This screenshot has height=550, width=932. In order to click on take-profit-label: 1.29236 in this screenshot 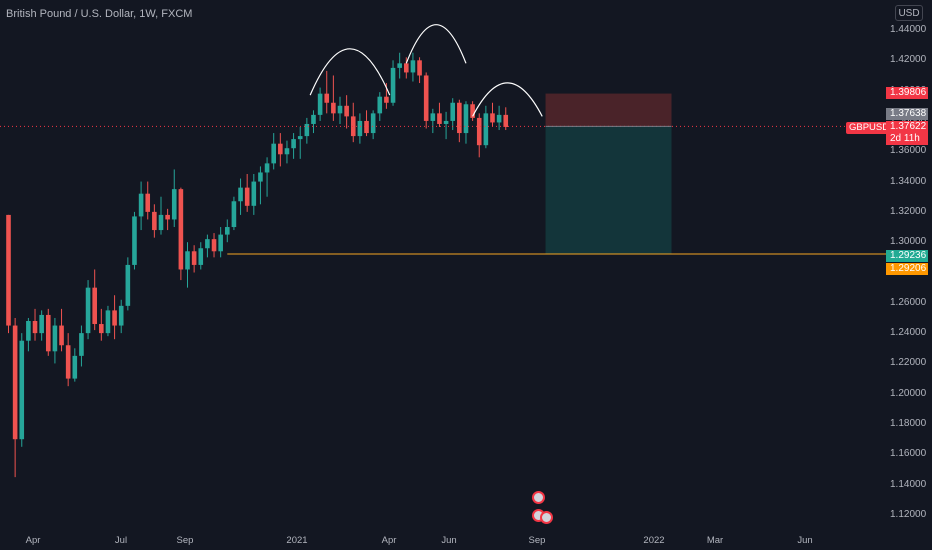, I will do `click(907, 256)`.